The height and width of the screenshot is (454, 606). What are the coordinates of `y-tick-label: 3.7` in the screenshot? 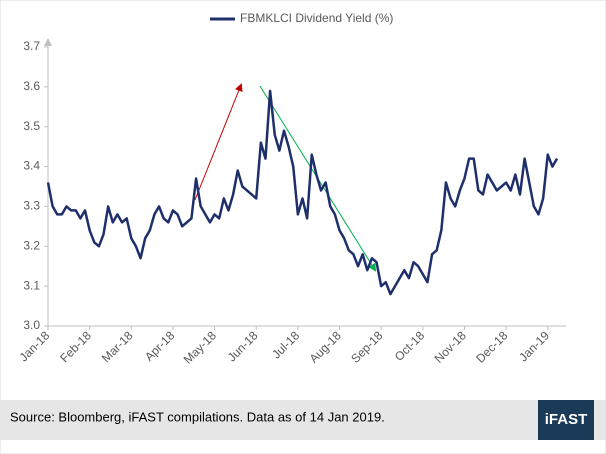 It's located at (31, 46).